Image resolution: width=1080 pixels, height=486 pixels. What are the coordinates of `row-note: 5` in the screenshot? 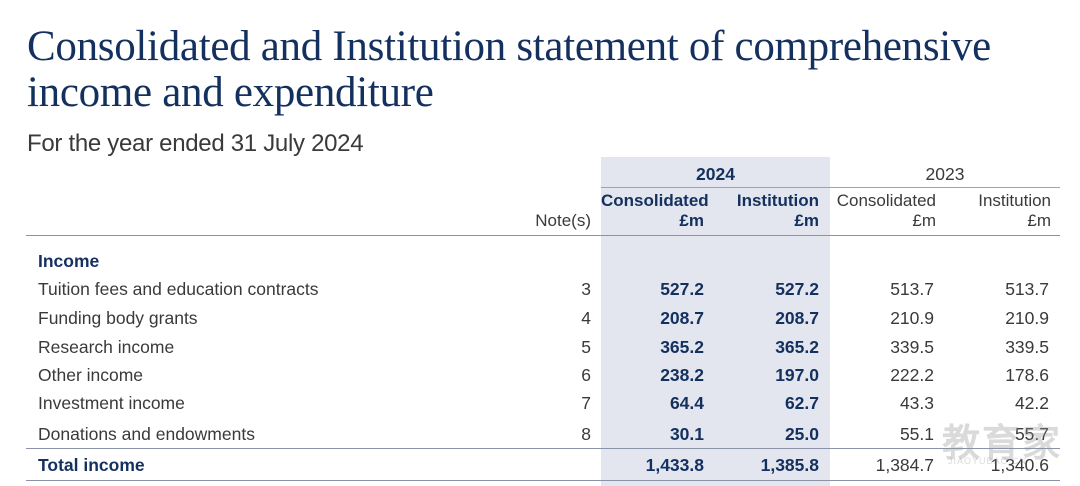 It's located at (586, 347).